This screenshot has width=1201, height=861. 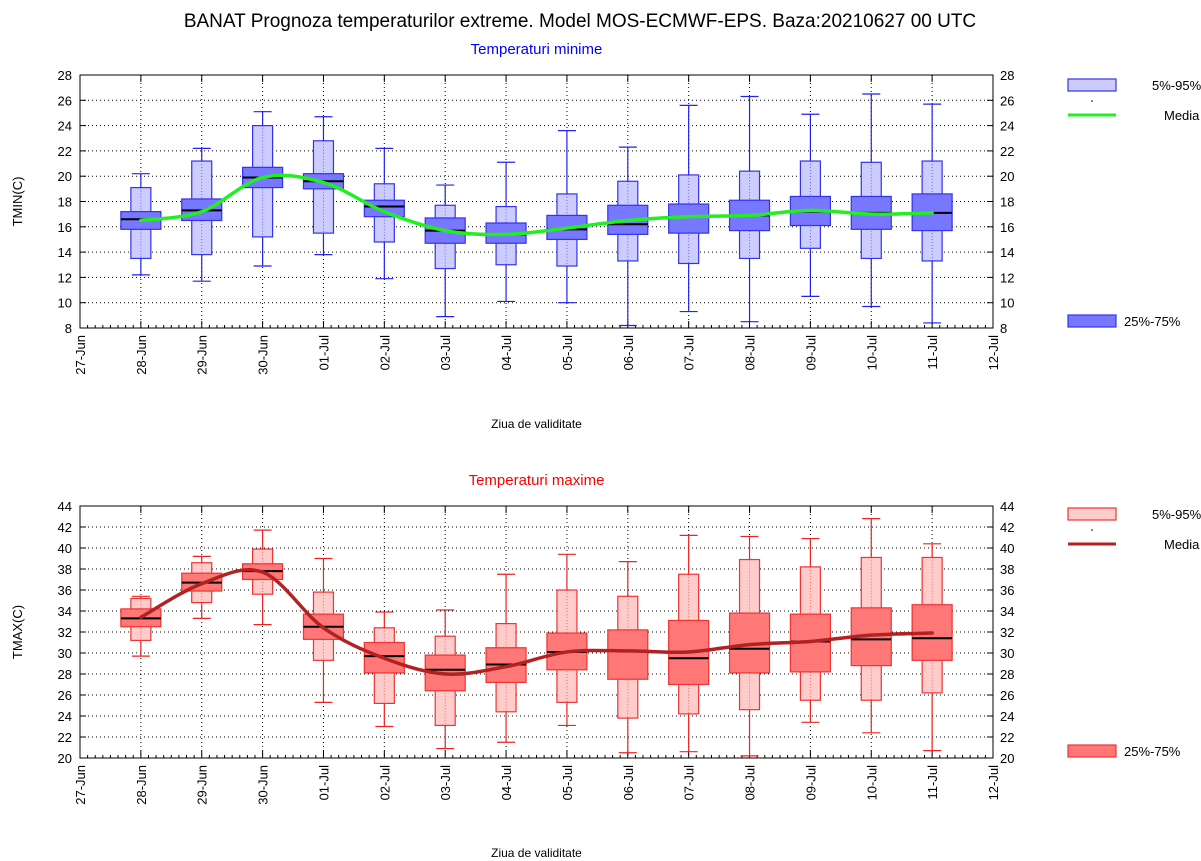 What do you see at coordinates (445, 353) in the screenshot?
I see `x-tick-label: 03-Jul` at bounding box center [445, 353].